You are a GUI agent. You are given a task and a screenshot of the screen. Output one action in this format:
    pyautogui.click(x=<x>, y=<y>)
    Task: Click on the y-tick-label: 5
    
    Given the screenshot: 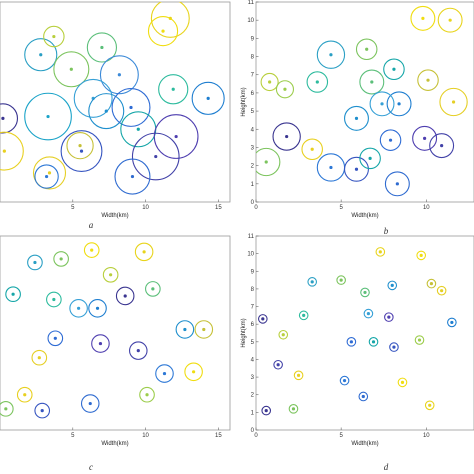 What is the action you would take?
    pyautogui.click(x=253, y=343)
    